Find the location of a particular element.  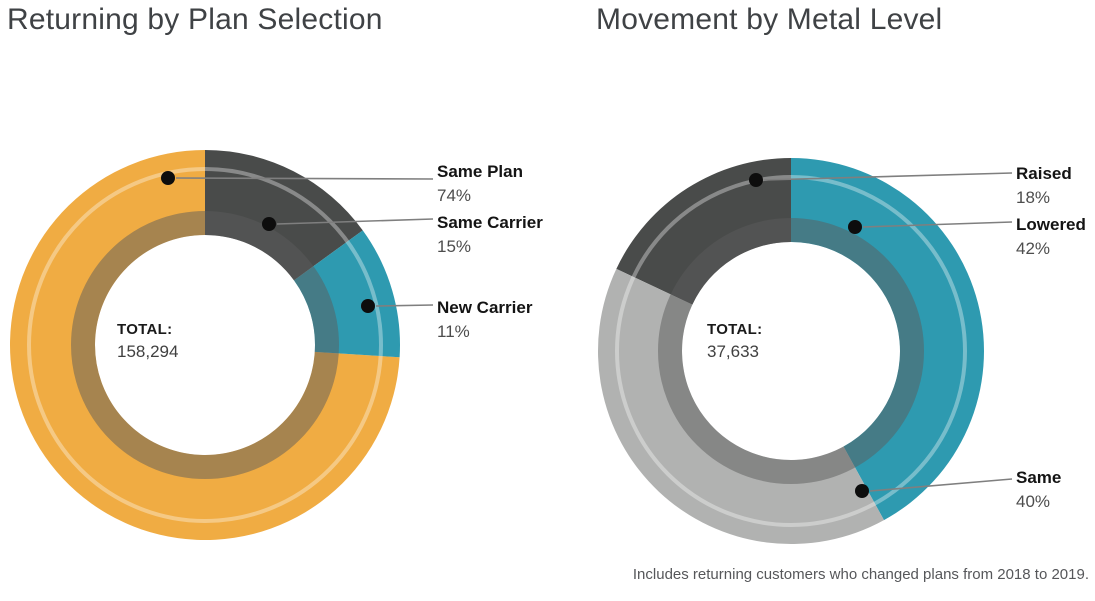

total-block-plan-selection: TOTAL: 158,294 is located at coordinates (147, 341).